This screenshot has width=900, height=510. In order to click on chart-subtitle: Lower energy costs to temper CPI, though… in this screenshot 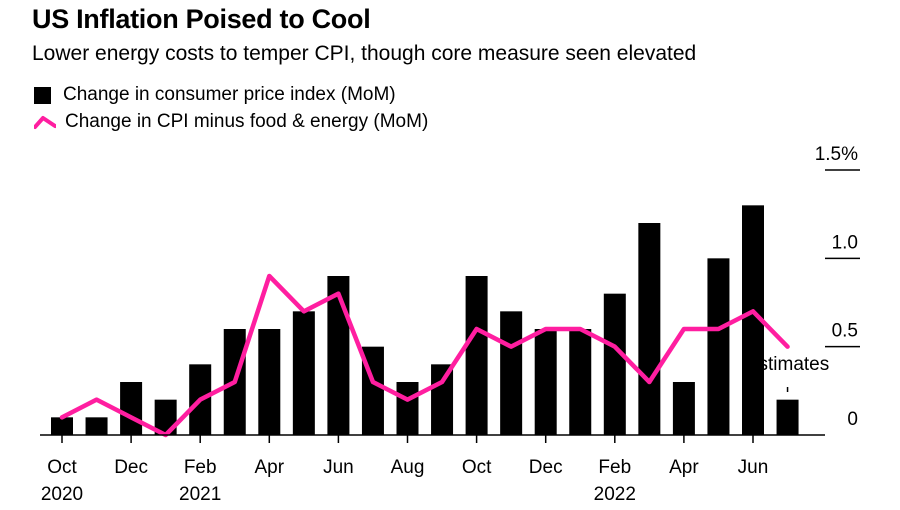, I will do `click(364, 53)`.